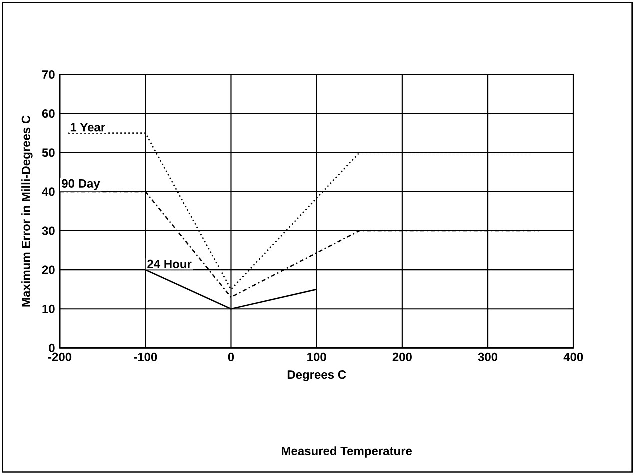 The width and height of the screenshot is (635, 475). Describe the element at coordinates (48, 309) in the screenshot. I see `y-tick-label: 10` at that location.